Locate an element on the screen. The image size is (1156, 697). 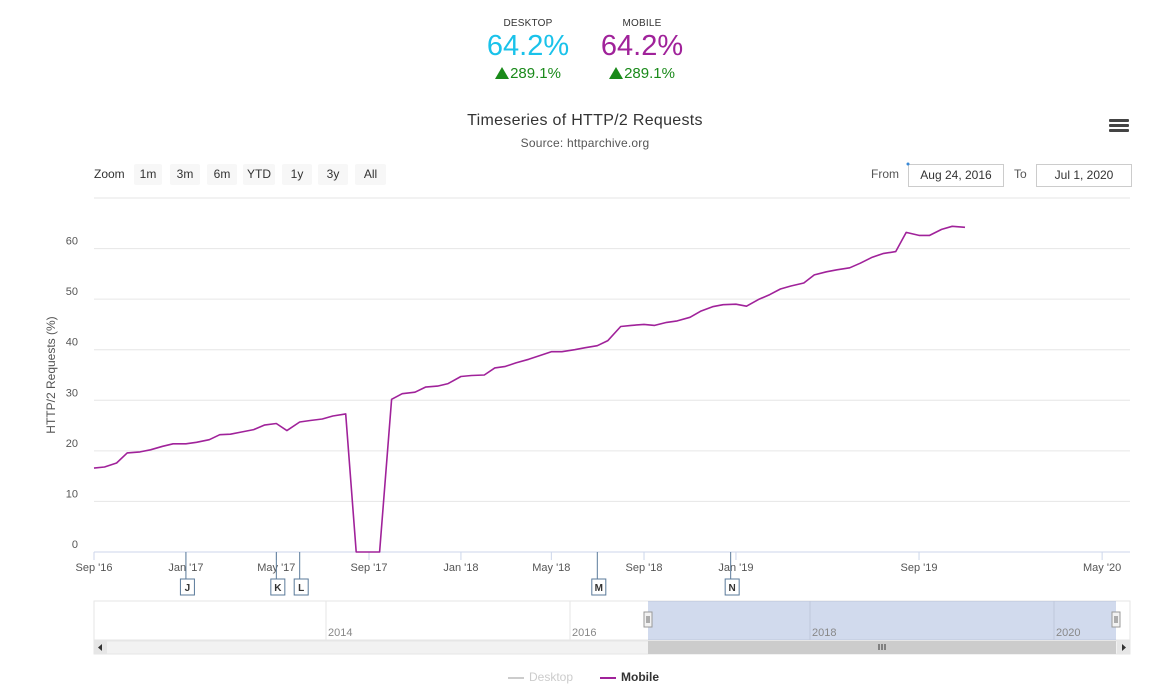
mobile-kpi-change-value: 289.1% is located at coordinates (649, 73).